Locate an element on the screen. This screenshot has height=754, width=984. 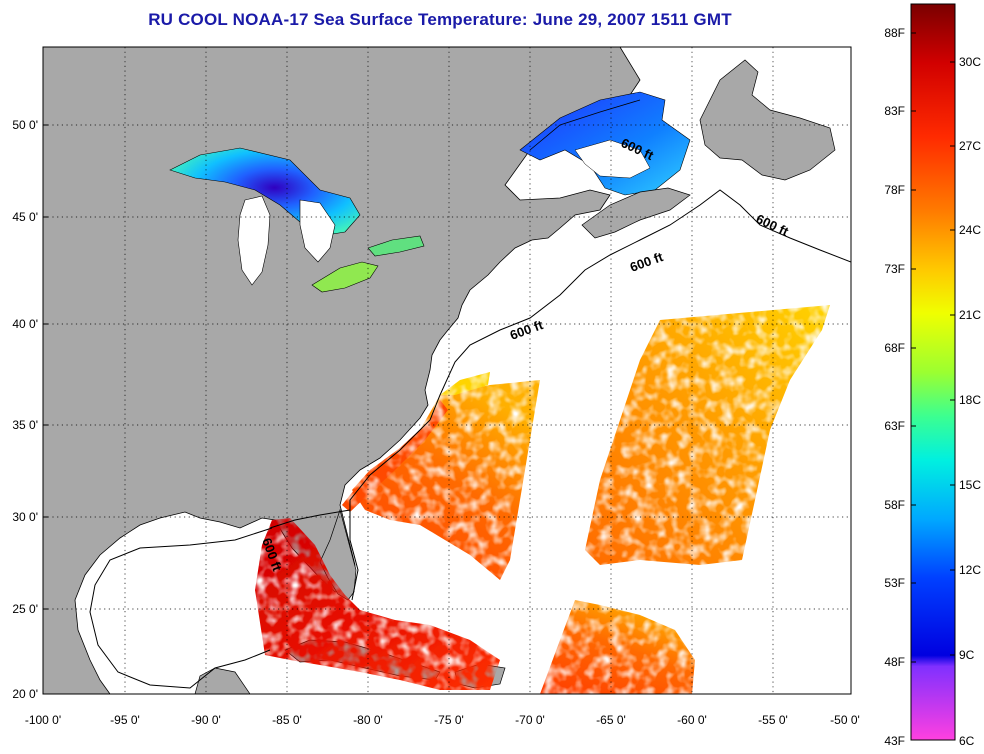
lat-tick-label: 30 0' is located at coordinates (25, 517).